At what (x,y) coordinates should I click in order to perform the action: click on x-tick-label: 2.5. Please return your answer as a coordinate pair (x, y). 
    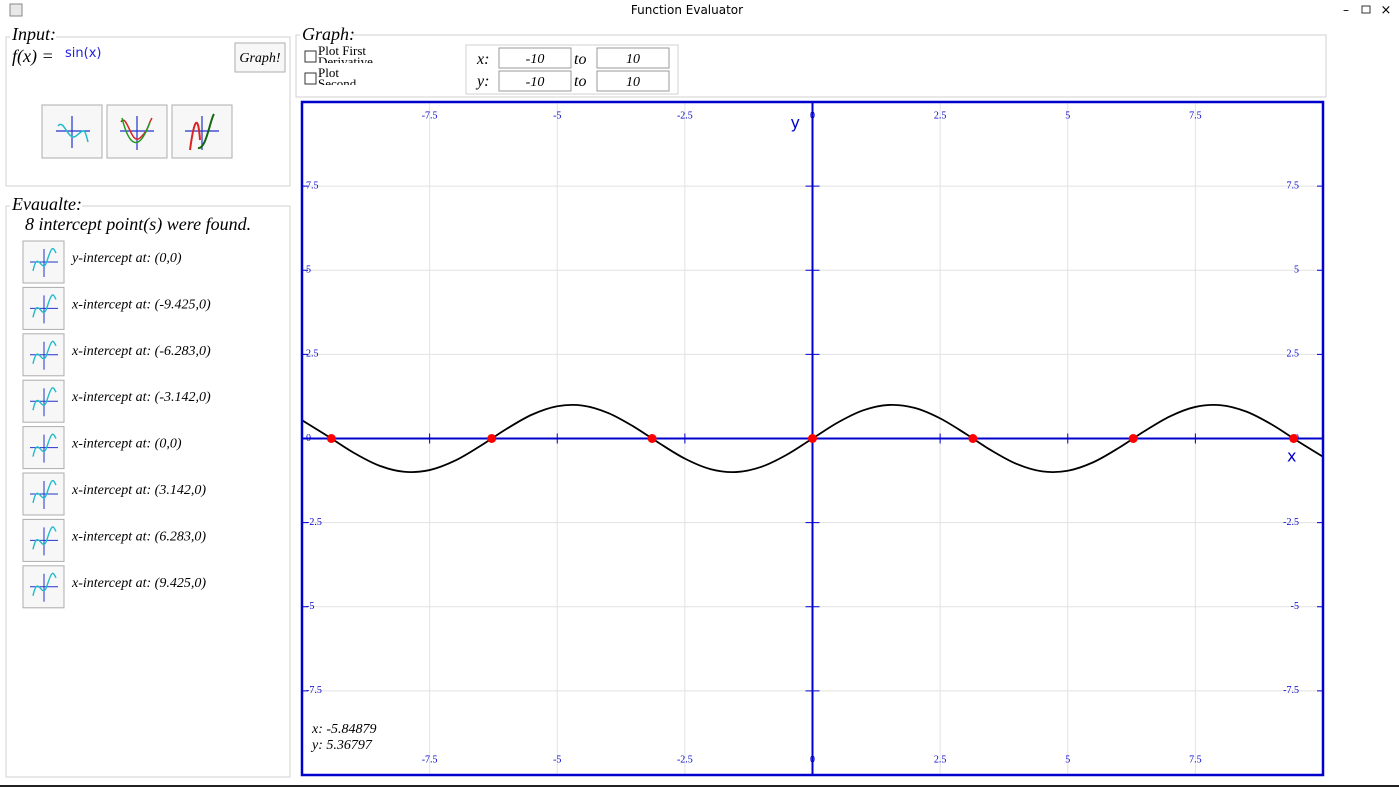
    Looking at the image, I should click on (940, 759).